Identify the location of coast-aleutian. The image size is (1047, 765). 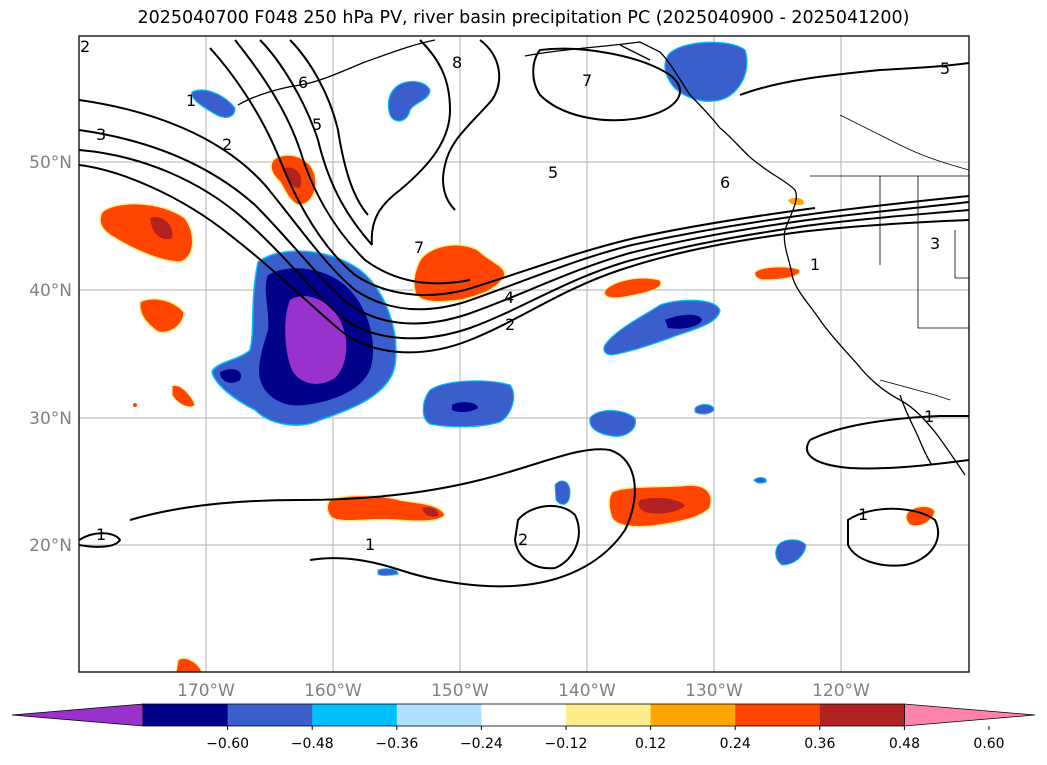
(336, 72).